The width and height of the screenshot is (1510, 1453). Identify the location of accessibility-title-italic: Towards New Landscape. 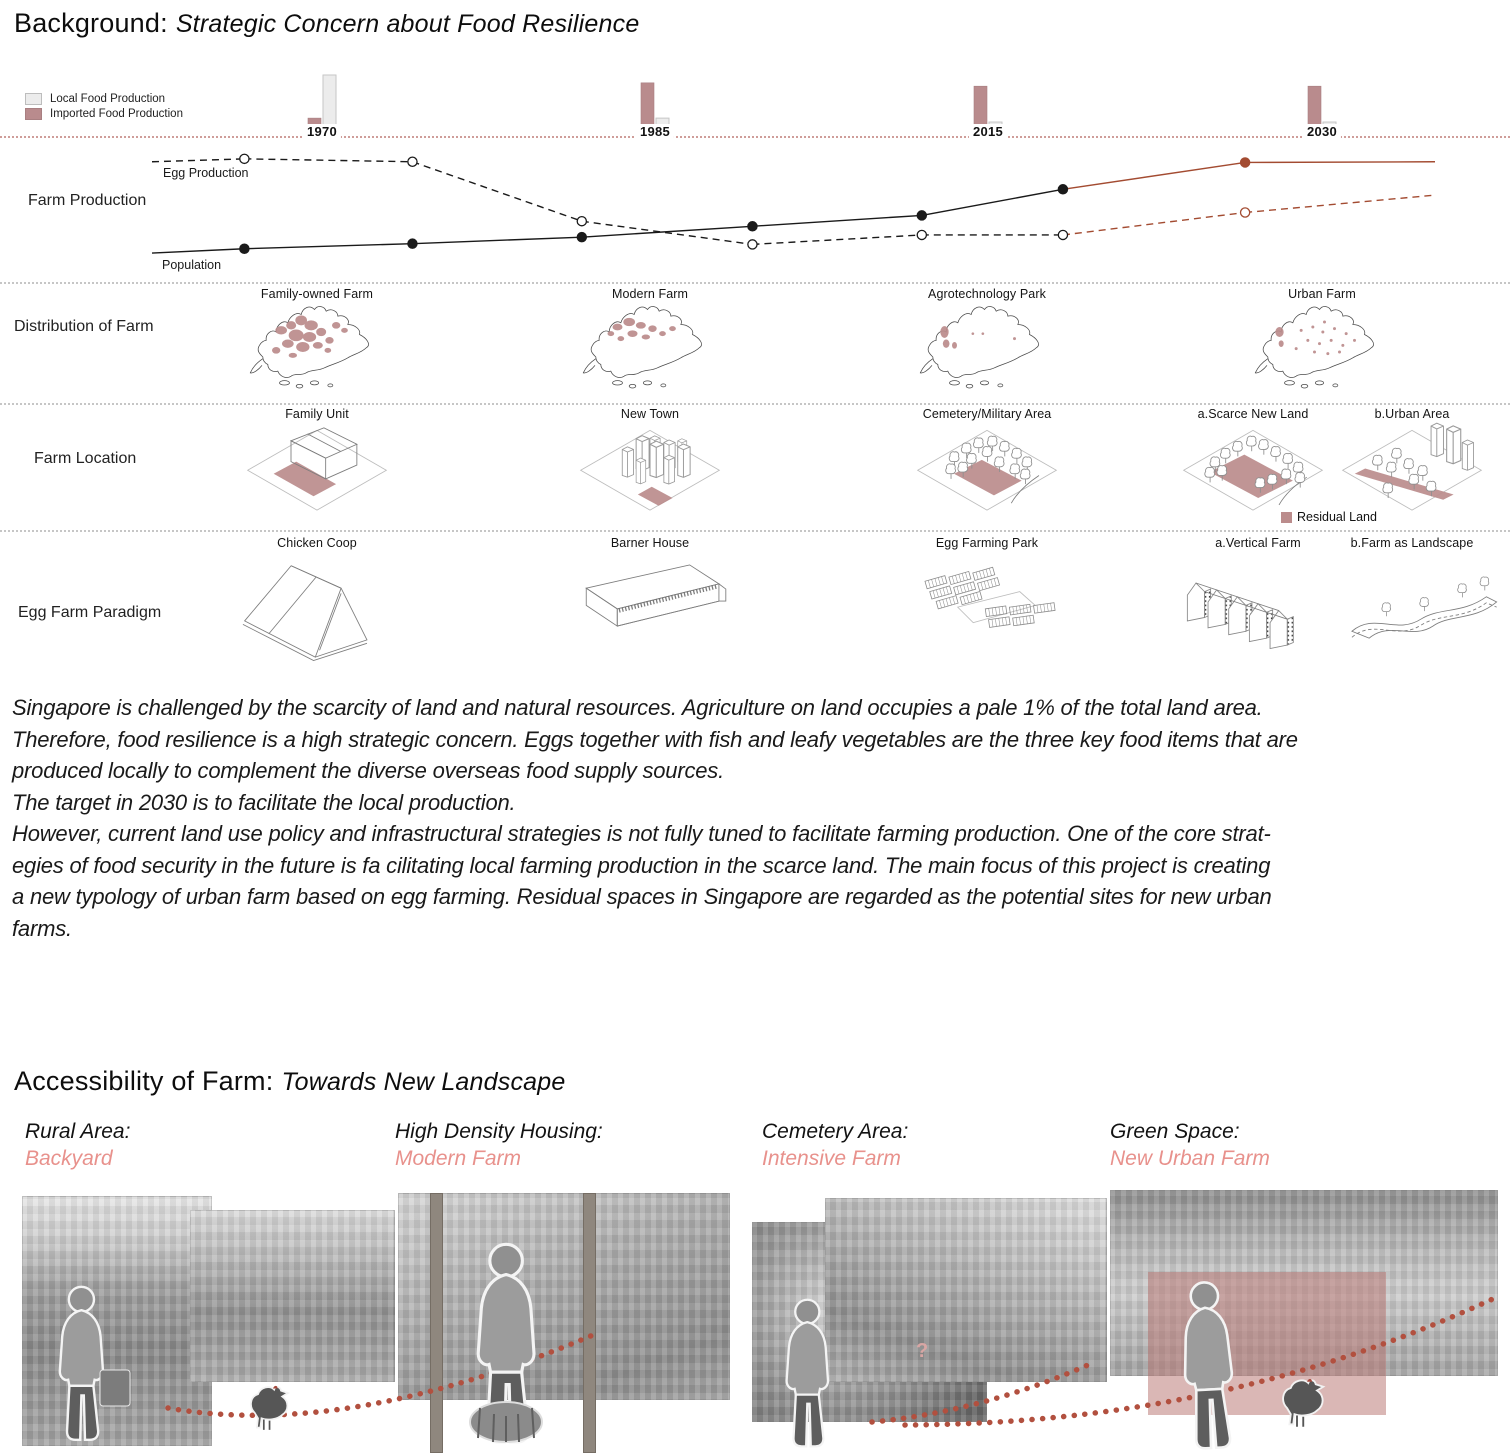
(423, 1082).